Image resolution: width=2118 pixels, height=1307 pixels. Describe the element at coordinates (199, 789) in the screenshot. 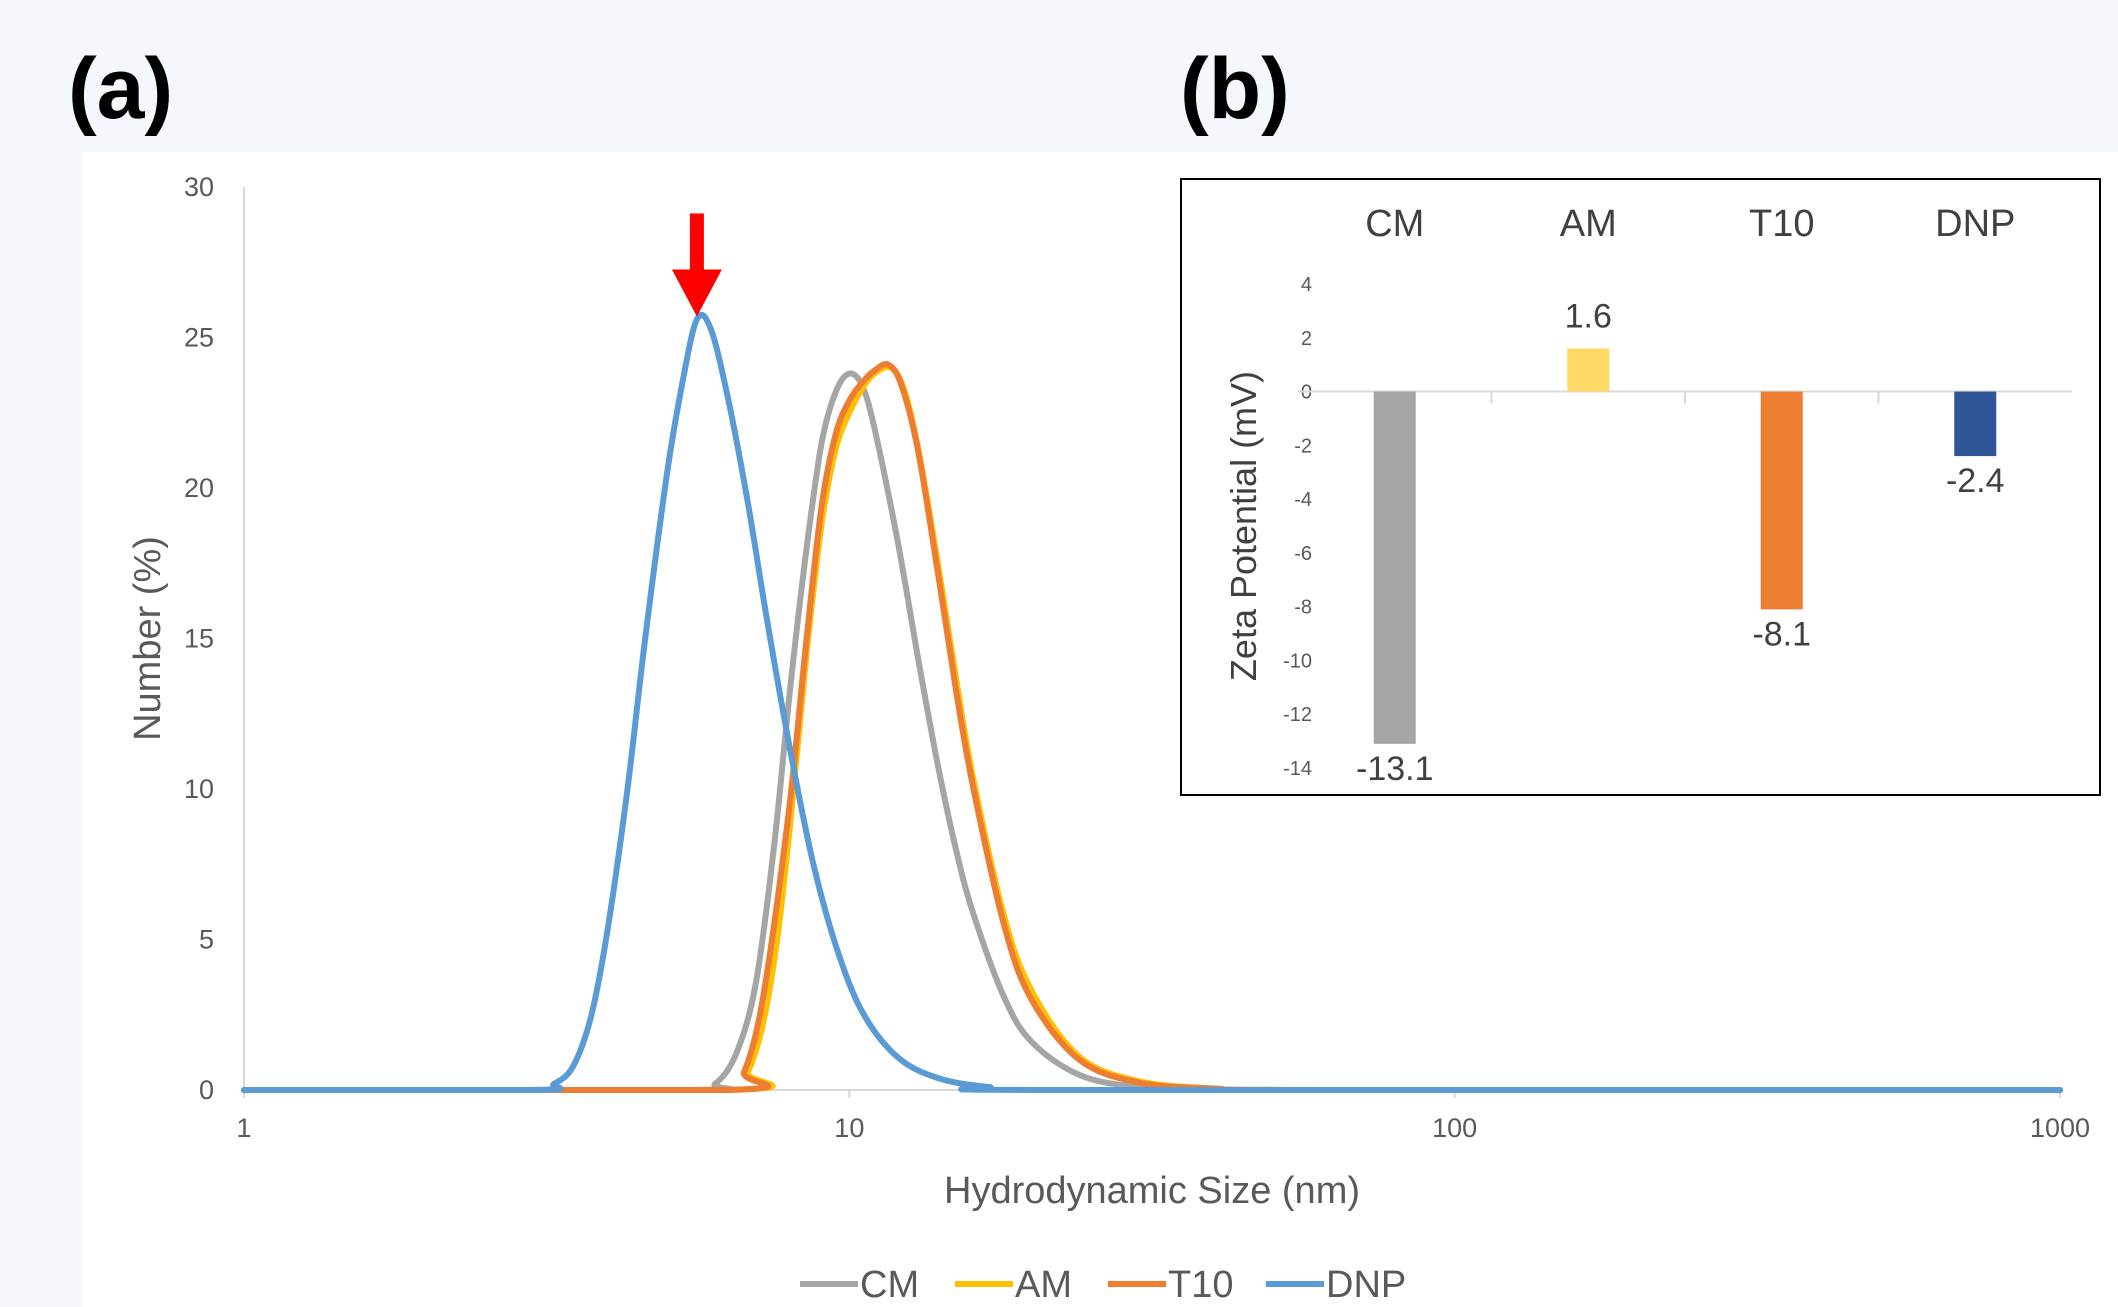

I see `y-tick-label: 10` at that location.